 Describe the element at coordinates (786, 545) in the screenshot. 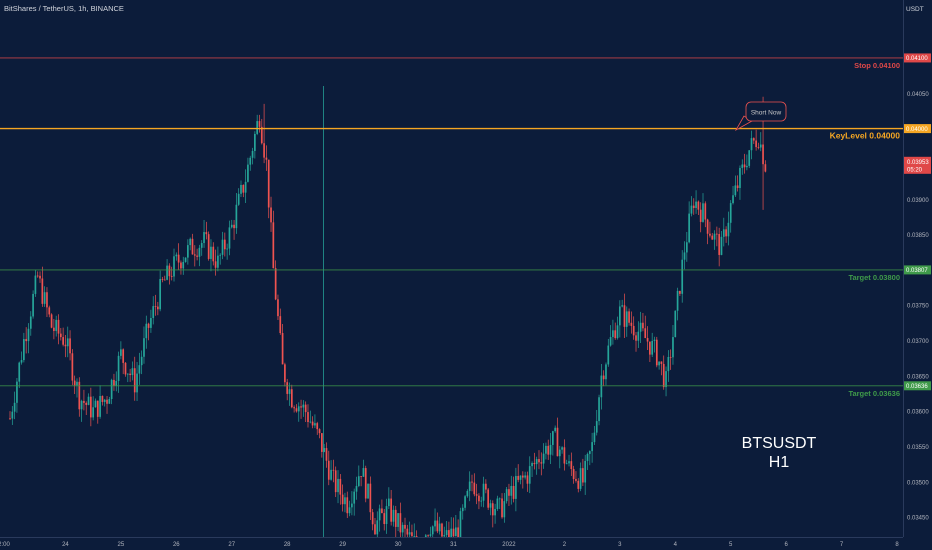

I see `time-tick-label: 6` at that location.